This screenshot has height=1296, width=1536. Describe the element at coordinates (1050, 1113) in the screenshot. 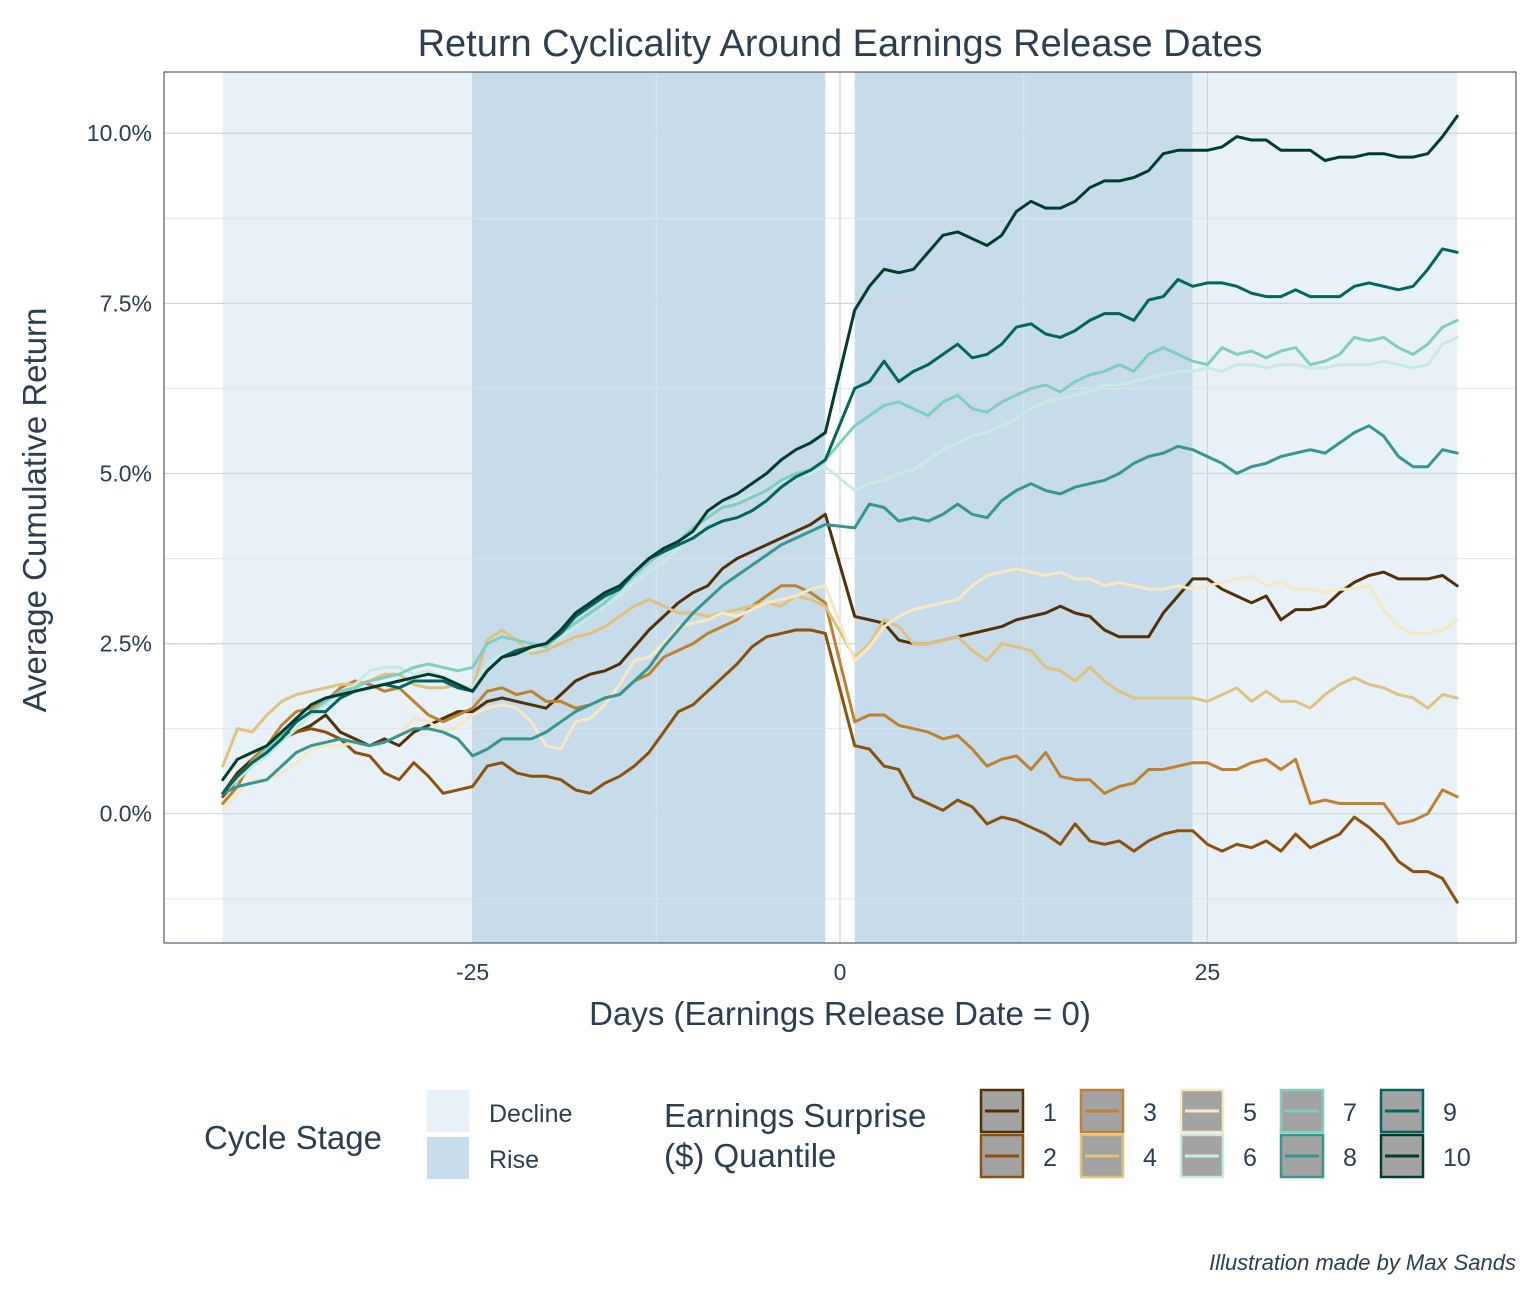

I see `legend-label-quantile-1: 1` at that location.